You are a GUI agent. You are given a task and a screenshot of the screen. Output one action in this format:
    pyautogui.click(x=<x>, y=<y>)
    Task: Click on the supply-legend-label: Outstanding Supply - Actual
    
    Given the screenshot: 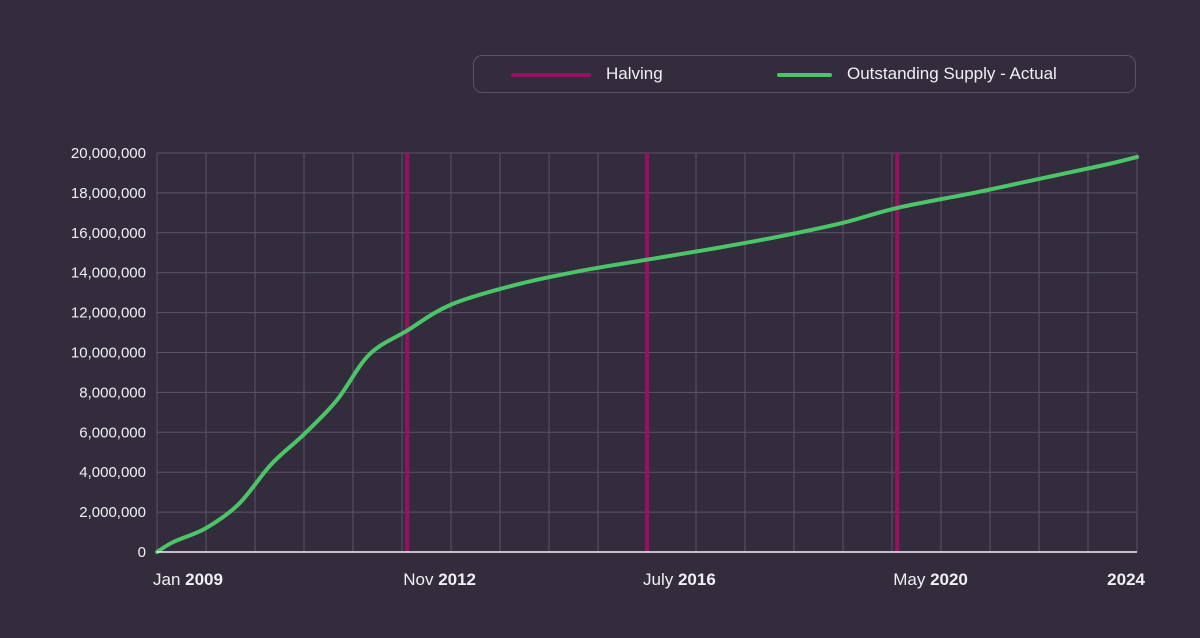 What is the action you would take?
    pyautogui.click(x=952, y=73)
    